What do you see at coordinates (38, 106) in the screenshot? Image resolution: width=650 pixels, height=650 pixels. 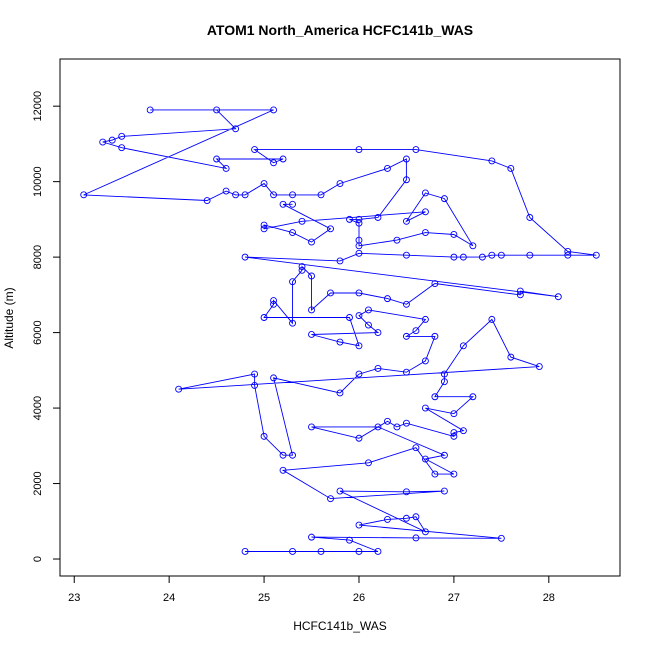 I see `y-tick-label: 12000` at bounding box center [38, 106].